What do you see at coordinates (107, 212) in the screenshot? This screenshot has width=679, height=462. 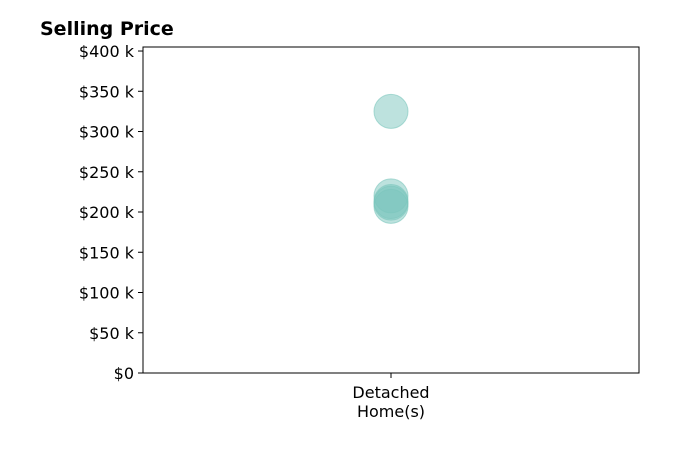 I see `y-tick-label: $200 k` at bounding box center [107, 212].